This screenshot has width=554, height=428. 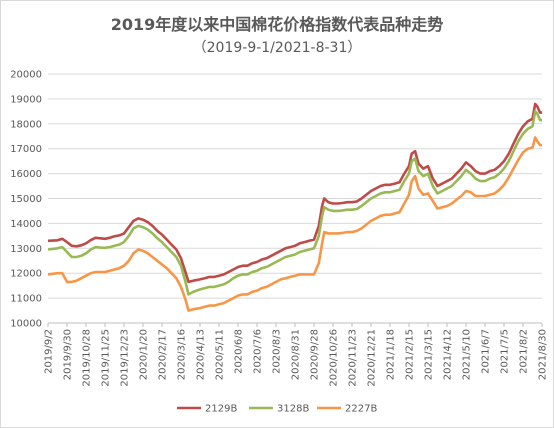 What do you see at coordinates (372, 358) in the screenshot?
I see `x-tick-label: 2020/12/21` at bounding box center [372, 358].